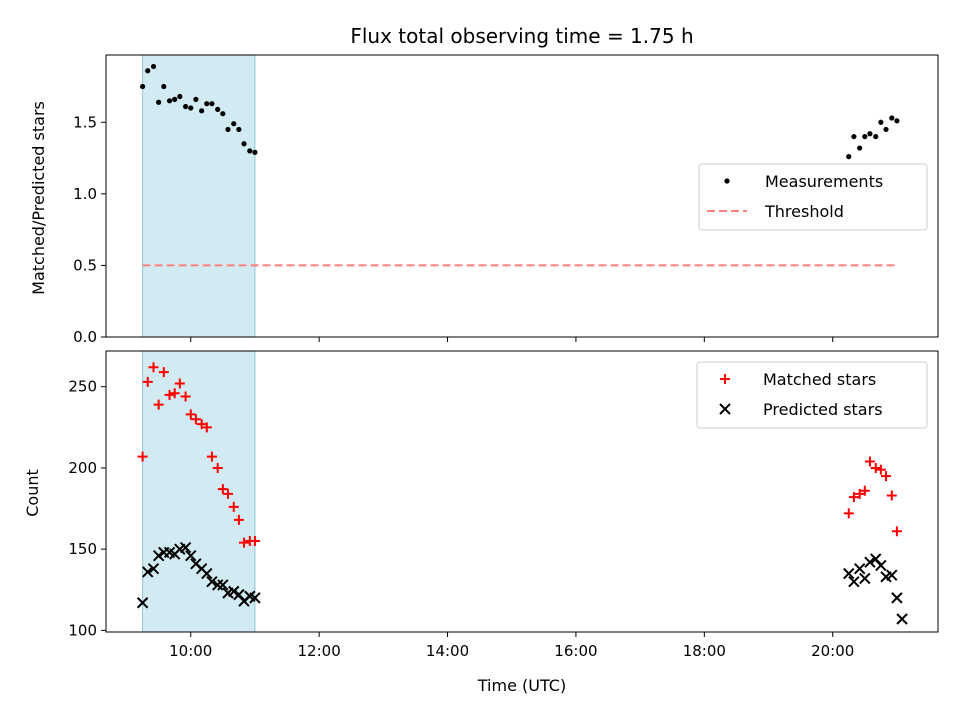 The image size is (960, 720). What do you see at coordinates (704, 651) in the screenshot?
I see `x-tick-label: 18:00` at bounding box center [704, 651].